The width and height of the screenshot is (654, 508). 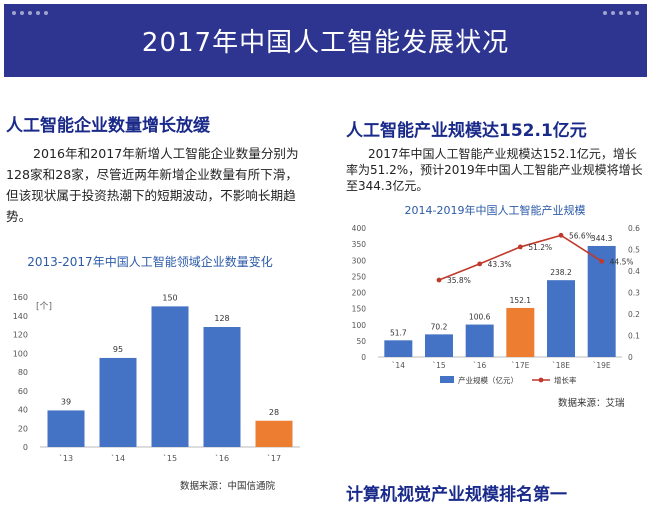 I want to click on bar-value-label: 39, so click(x=66, y=401).